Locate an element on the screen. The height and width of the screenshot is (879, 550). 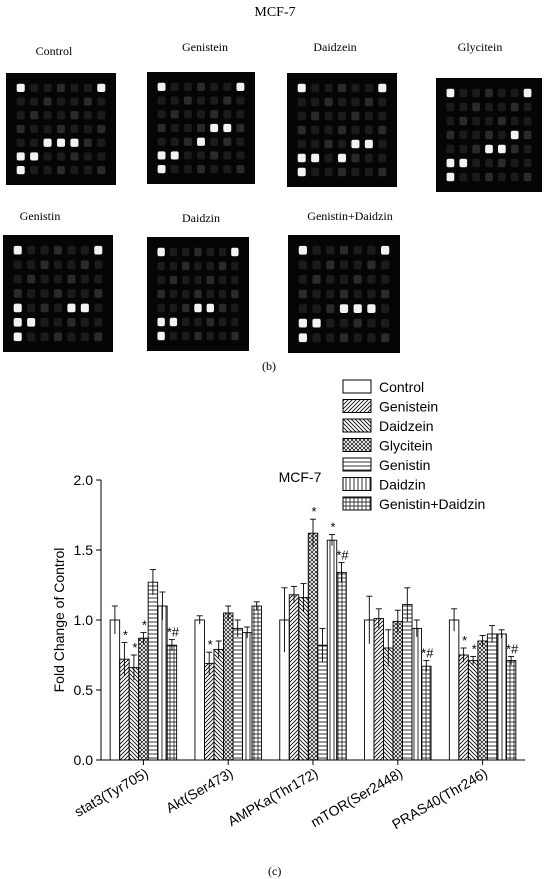
y-tick-label: 1.0 is located at coordinates (84, 620).